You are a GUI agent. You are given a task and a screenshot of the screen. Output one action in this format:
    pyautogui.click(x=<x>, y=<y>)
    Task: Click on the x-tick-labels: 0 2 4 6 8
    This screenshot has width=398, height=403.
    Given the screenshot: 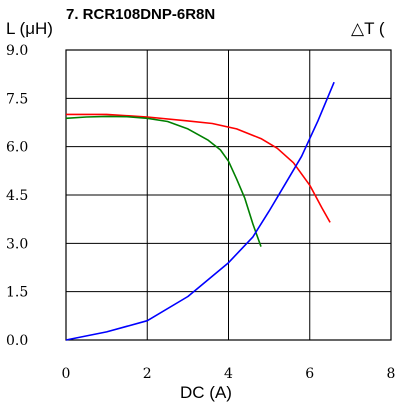 What is the action you would take?
    pyautogui.click(x=229, y=374)
    